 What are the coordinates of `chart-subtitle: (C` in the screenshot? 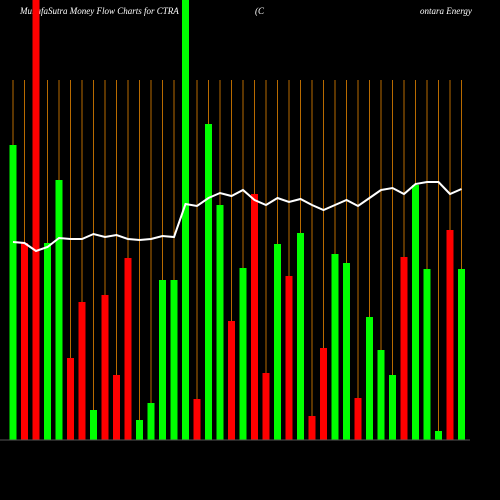 It's located at (260, 11).